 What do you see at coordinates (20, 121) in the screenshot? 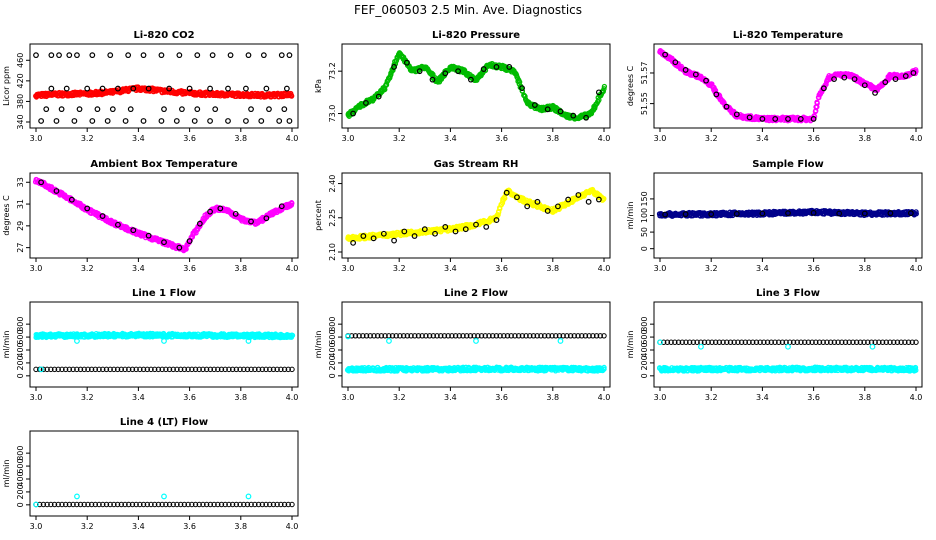
I see `y-tick-label: 340` at bounding box center [20, 121].